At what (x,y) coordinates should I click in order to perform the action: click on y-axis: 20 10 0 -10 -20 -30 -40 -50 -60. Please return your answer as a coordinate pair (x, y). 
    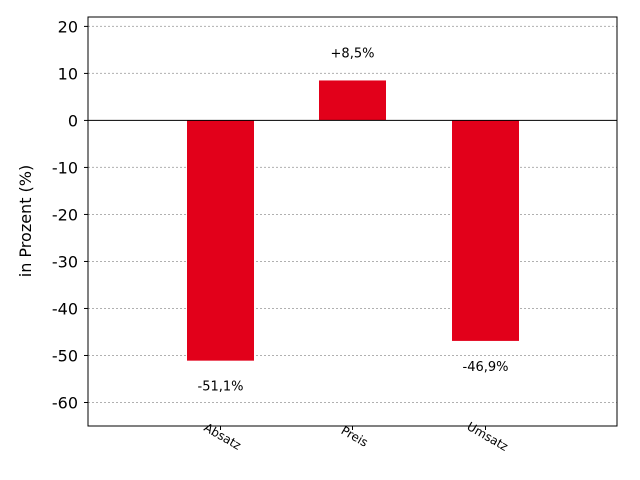
    Looking at the image, I should click on (70, 214).